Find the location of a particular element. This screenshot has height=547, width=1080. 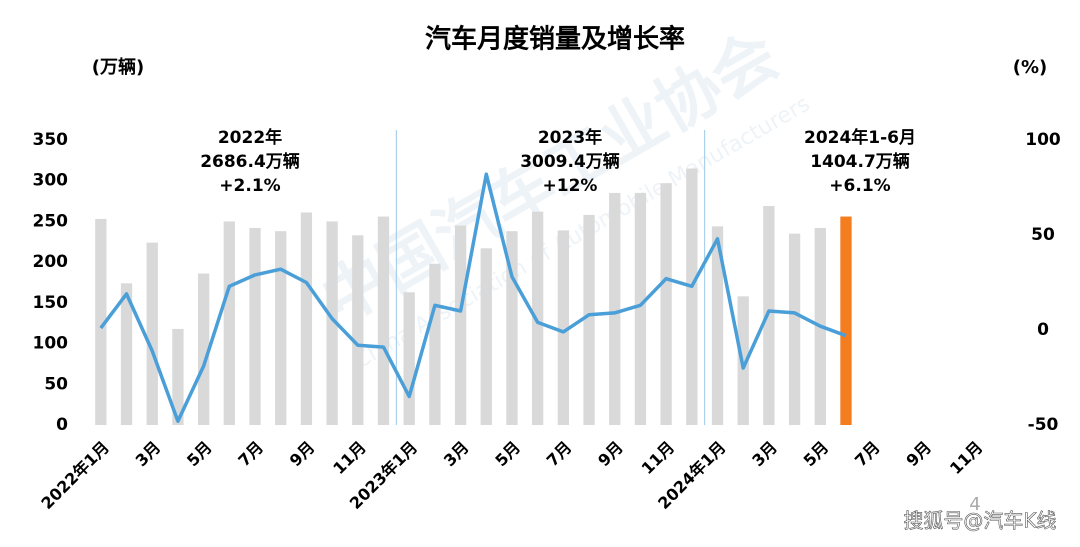

x-tick-label: 2022年1月 is located at coordinates (74, 475).